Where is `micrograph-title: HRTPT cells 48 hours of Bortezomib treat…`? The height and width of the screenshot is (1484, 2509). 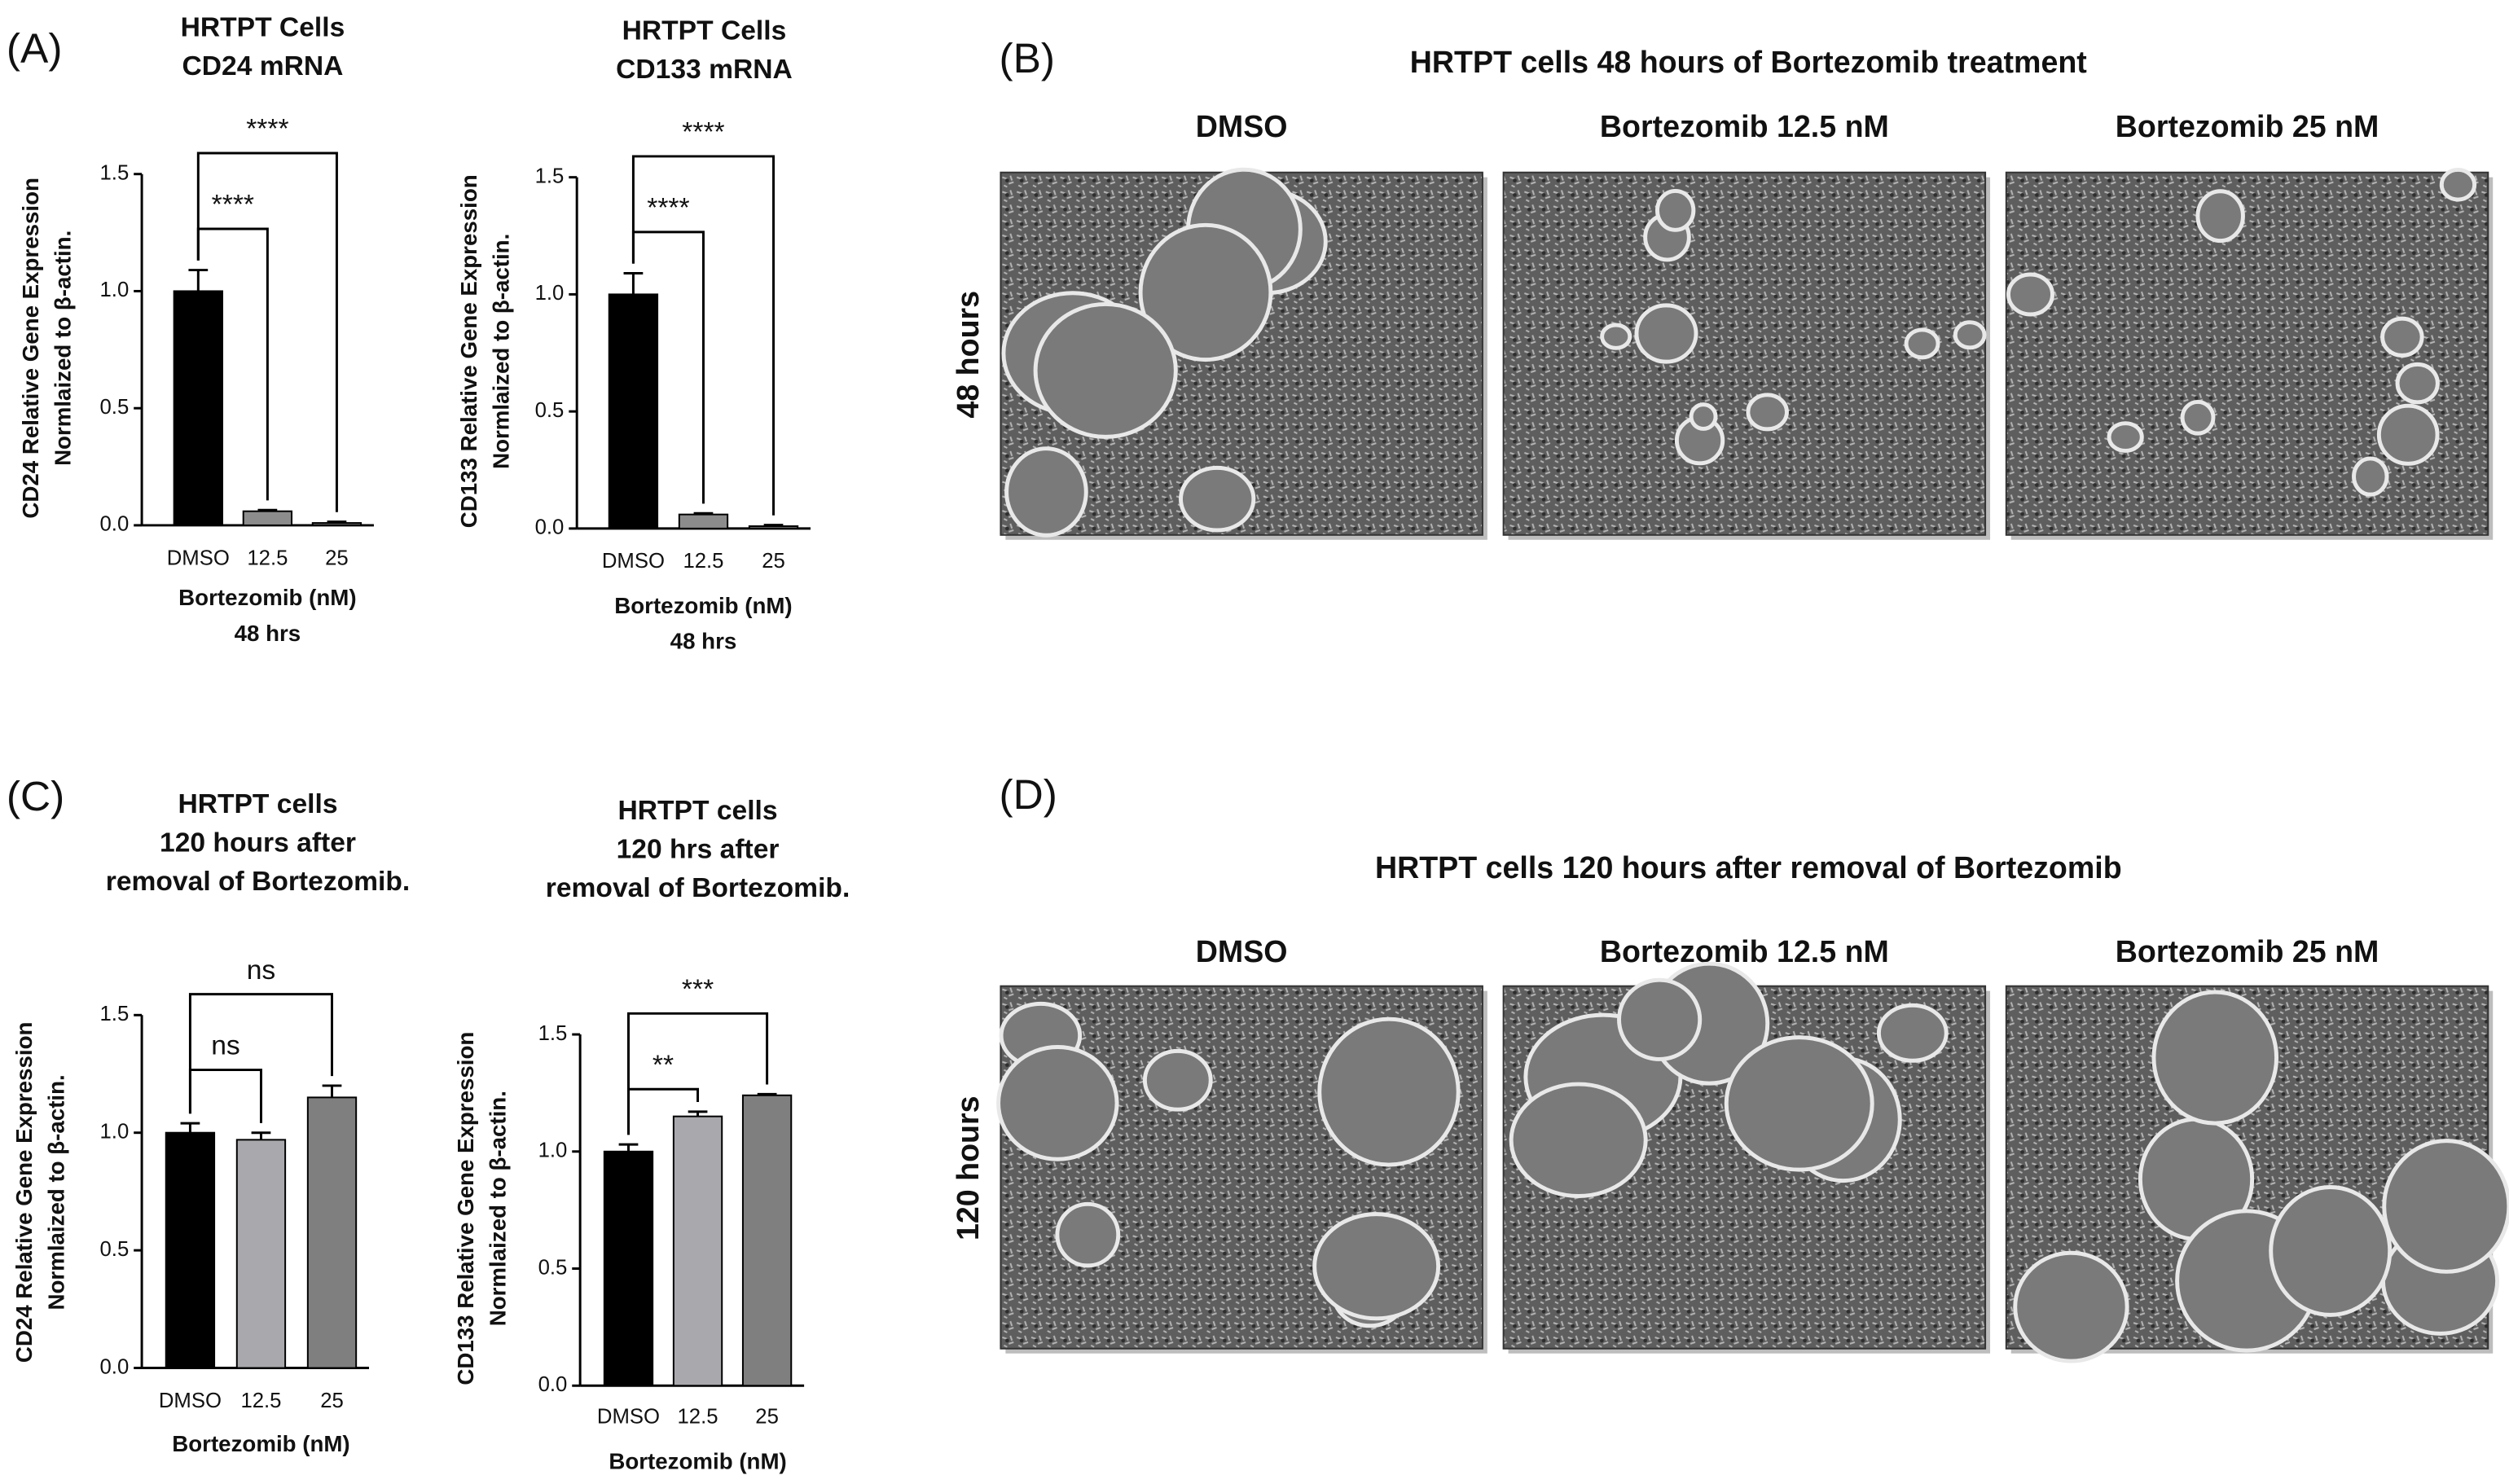 micrograph-title: HRTPT cells 48 hours of Bortezomib treat… is located at coordinates (1749, 62).